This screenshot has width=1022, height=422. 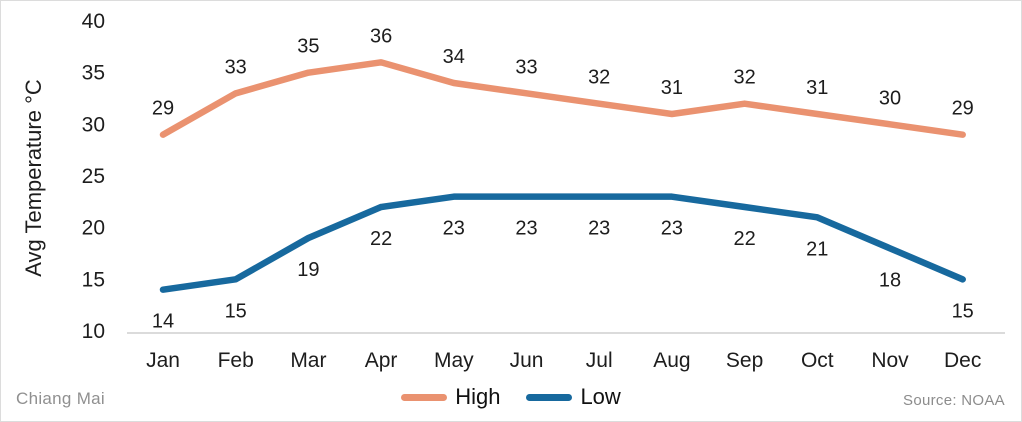 What do you see at coordinates (454, 360) in the screenshot?
I see `x-tick-label: May` at bounding box center [454, 360].